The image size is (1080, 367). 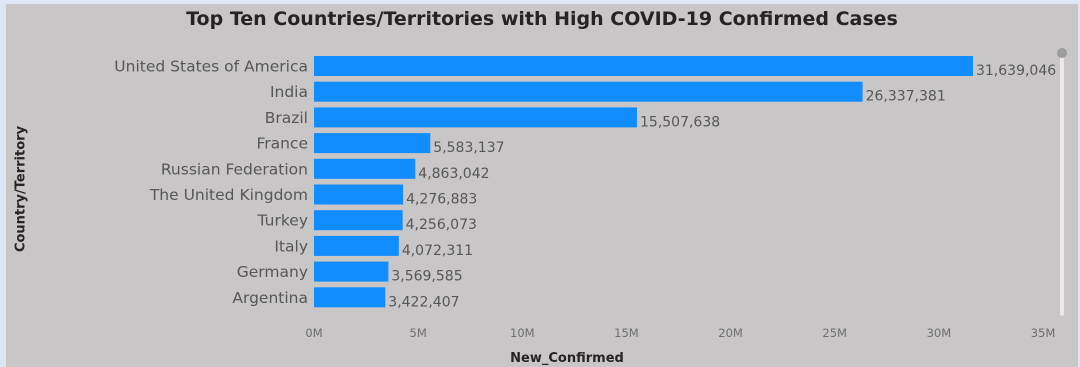 What do you see at coordinates (282, 144) in the screenshot?
I see `category-label: France` at bounding box center [282, 144].